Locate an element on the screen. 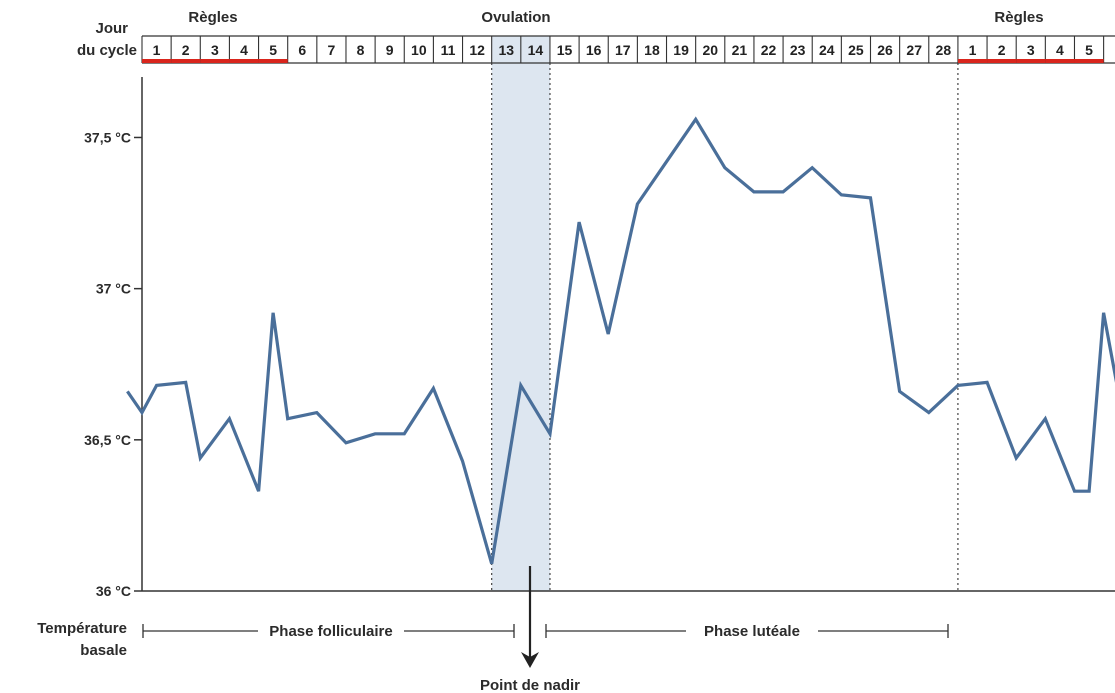  du-cycle-label: du cycle is located at coordinates (107, 50).